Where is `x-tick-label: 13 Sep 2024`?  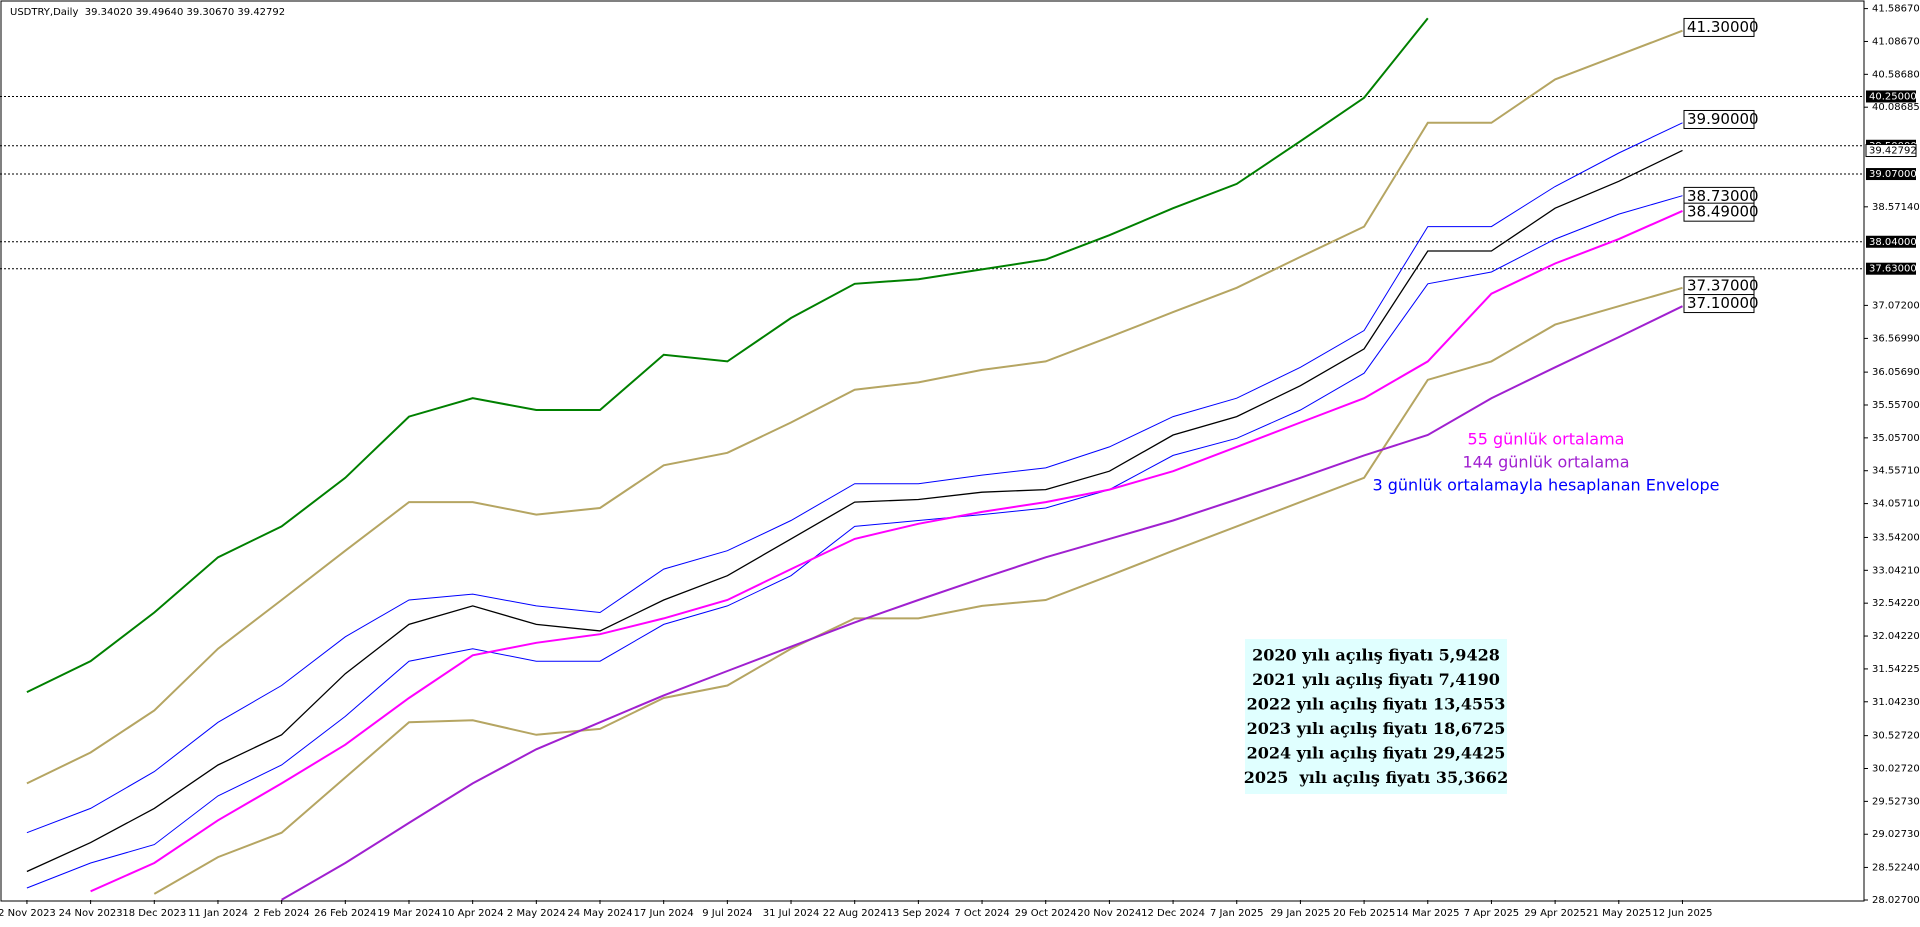 x-tick-label: 13 Sep 2024 is located at coordinates (918, 913).